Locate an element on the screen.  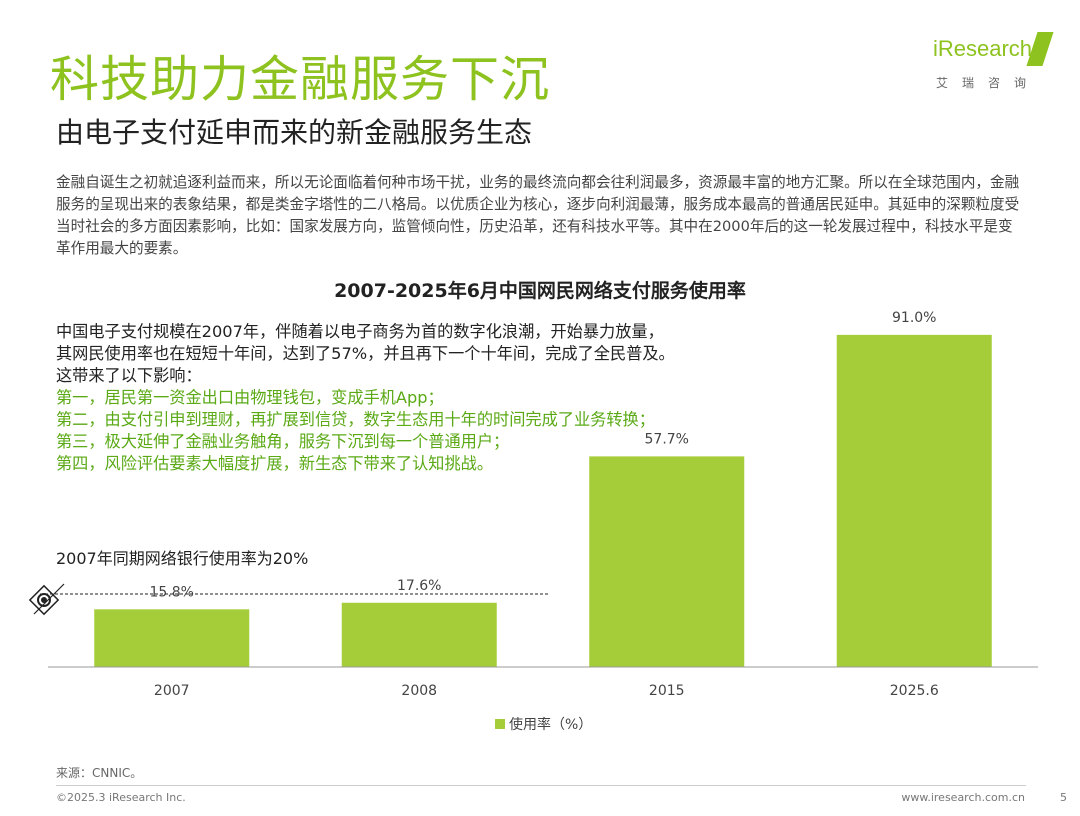
target-icon is located at coordinates (46, 599).